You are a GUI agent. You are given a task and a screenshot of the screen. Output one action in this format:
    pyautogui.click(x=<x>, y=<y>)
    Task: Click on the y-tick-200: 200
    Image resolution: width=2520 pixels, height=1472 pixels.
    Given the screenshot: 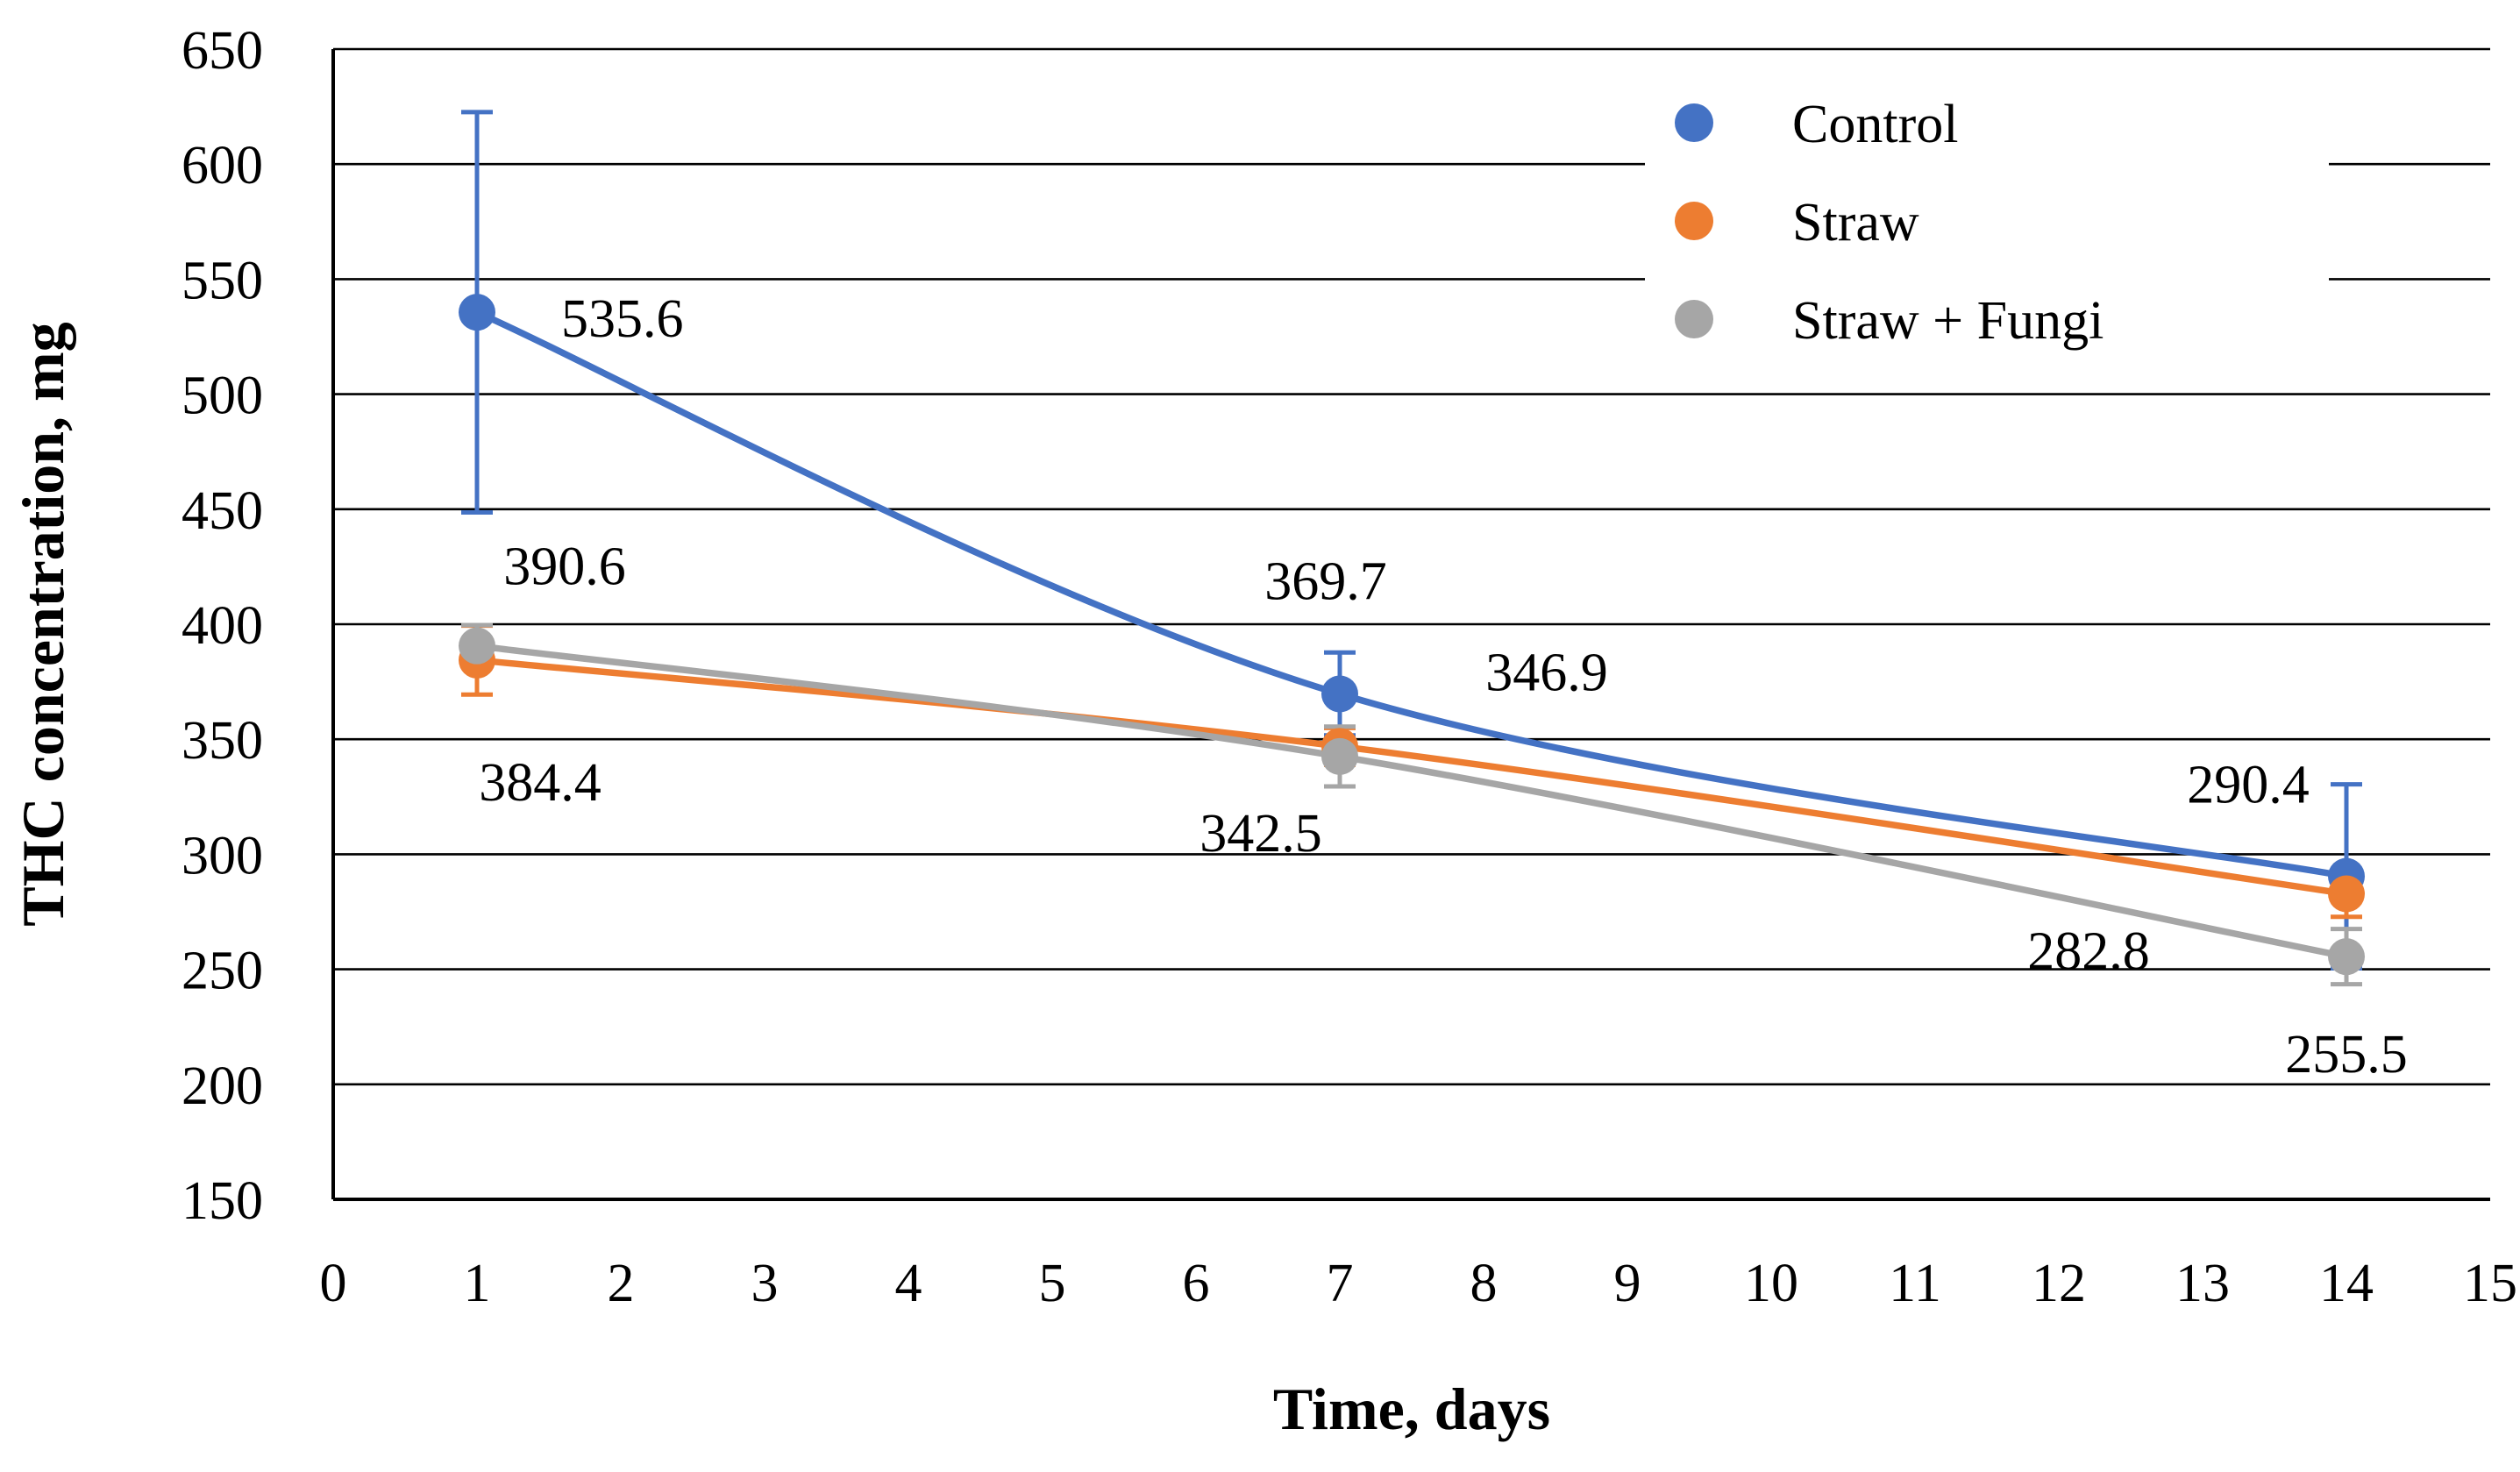 What is the action you would take?
    pyautogui.click(x=222, y=1086)
    